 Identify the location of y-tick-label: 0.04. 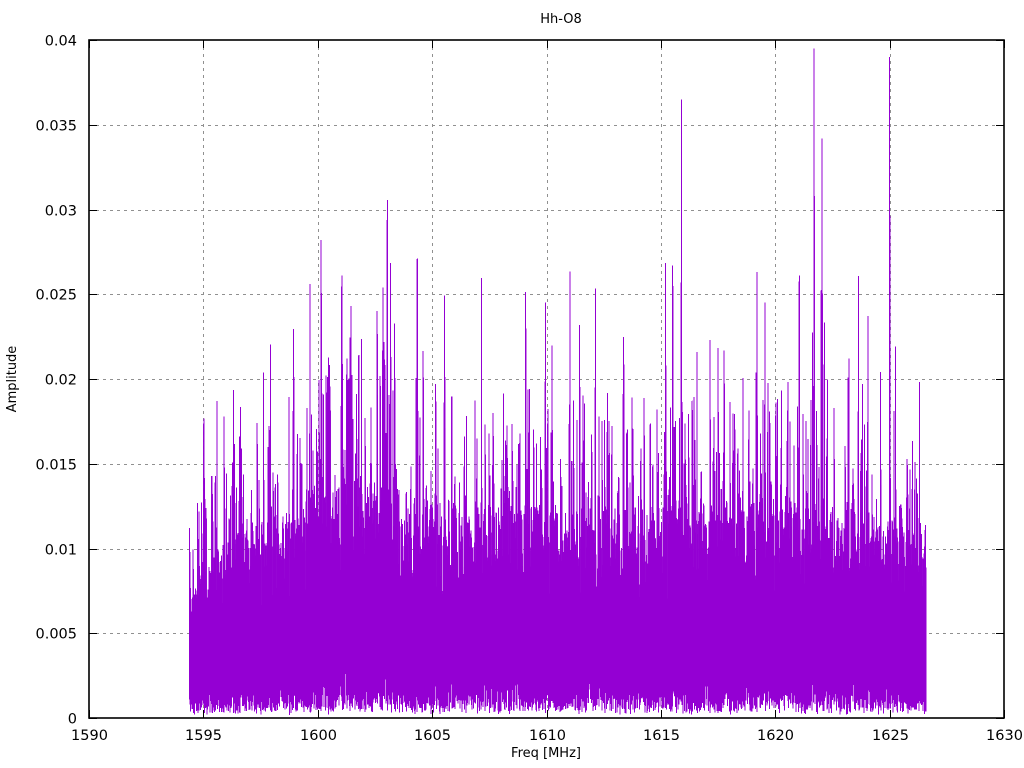
(61, 42).